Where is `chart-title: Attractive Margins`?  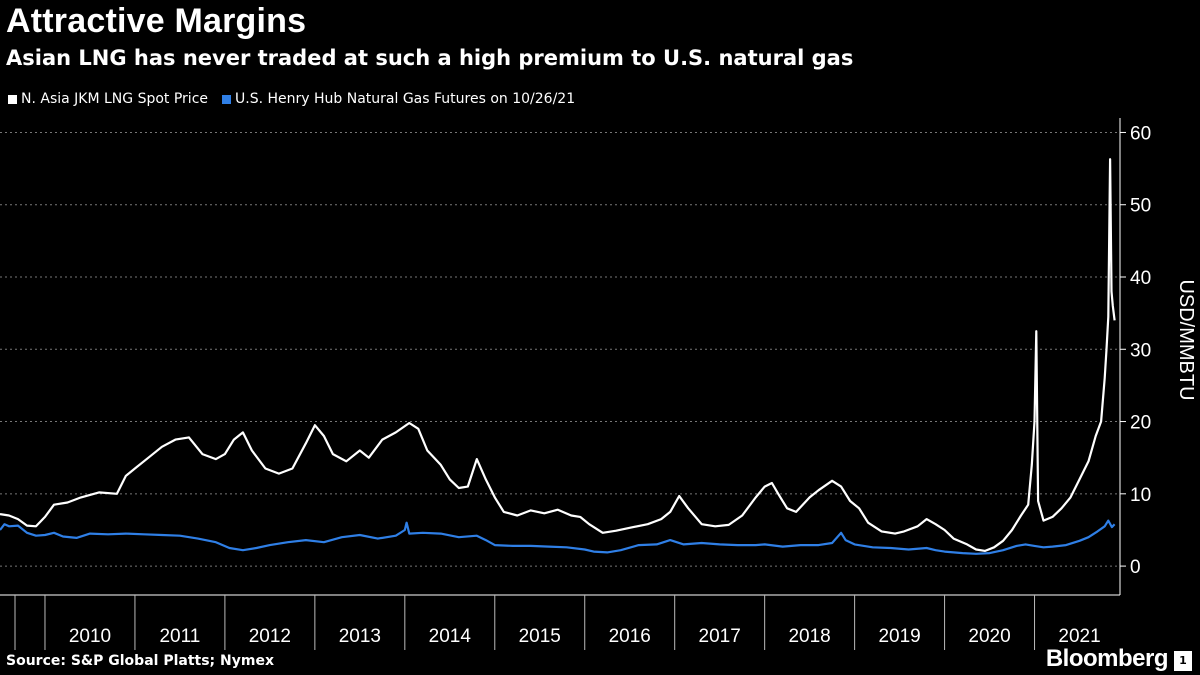 chart-title: Attractive Margins is located at coordinates (156, 21).